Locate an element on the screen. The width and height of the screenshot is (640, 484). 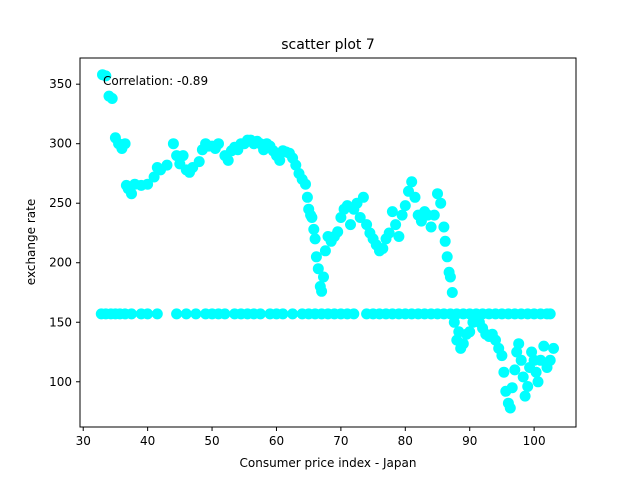
x-tick-label: 50 is located at coordinates (211, 441).